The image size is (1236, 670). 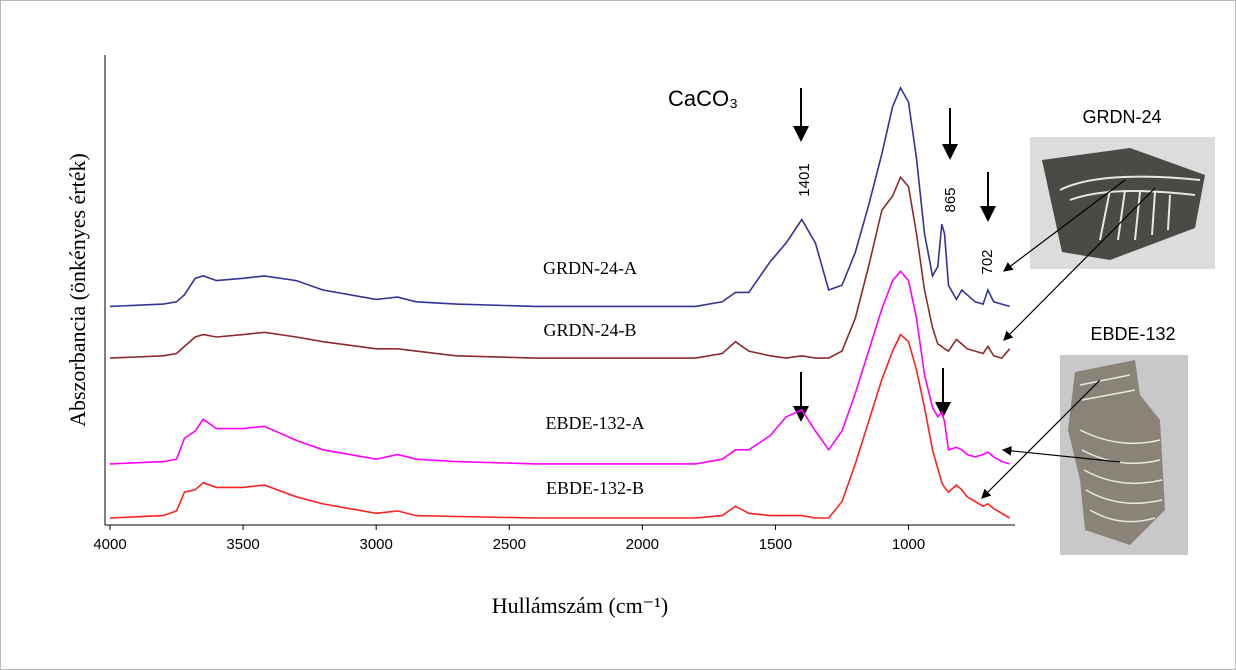 What do you see at coordinates (775, 544) in the screenshot?
I see `x-tick-label: 1500` at bounding box center [775, 544].